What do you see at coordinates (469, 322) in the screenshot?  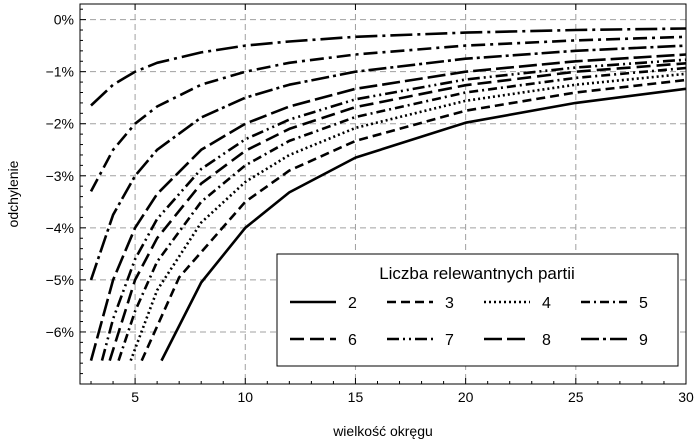 I see `legend-items: 2 3 4 5 6 7 8 9` at bounding box center [469, 322].